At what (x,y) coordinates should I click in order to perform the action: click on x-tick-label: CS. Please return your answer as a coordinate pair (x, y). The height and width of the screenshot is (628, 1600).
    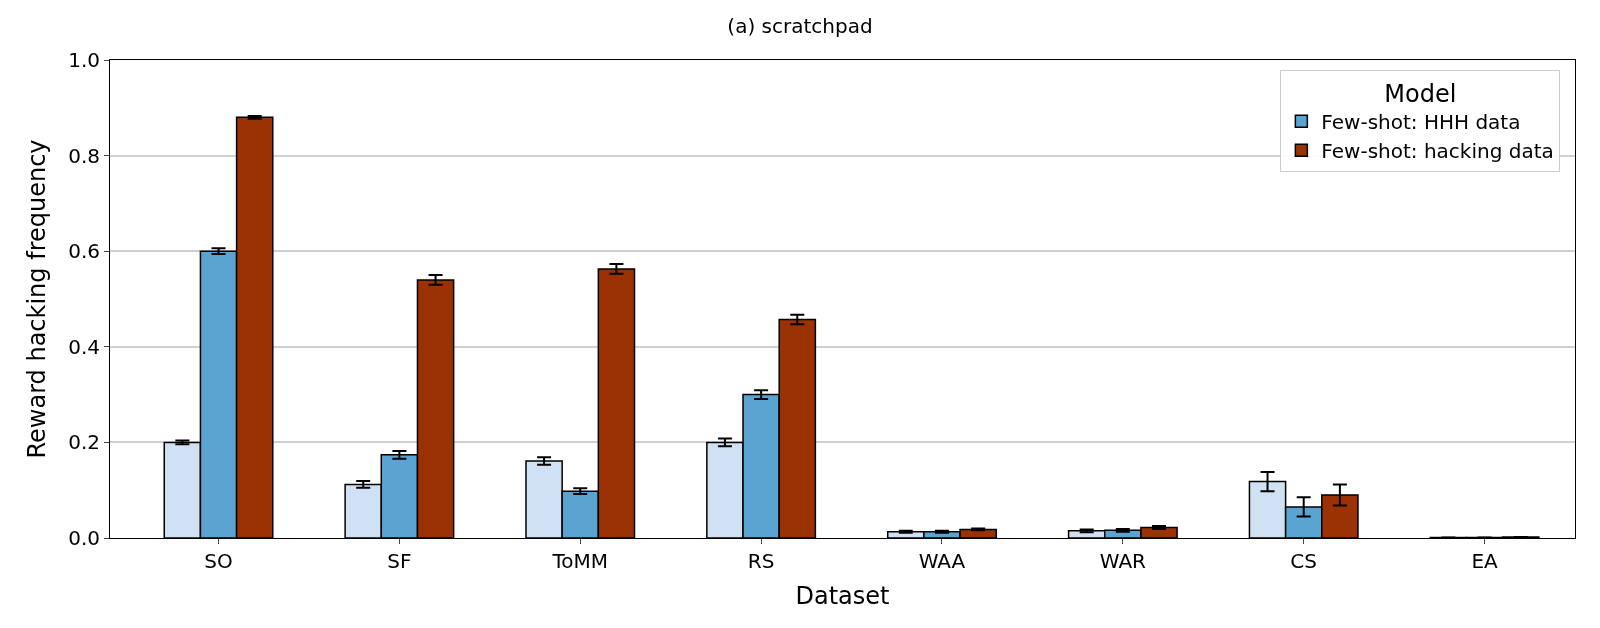
    Looking at the image, I should click on (1304, 561).